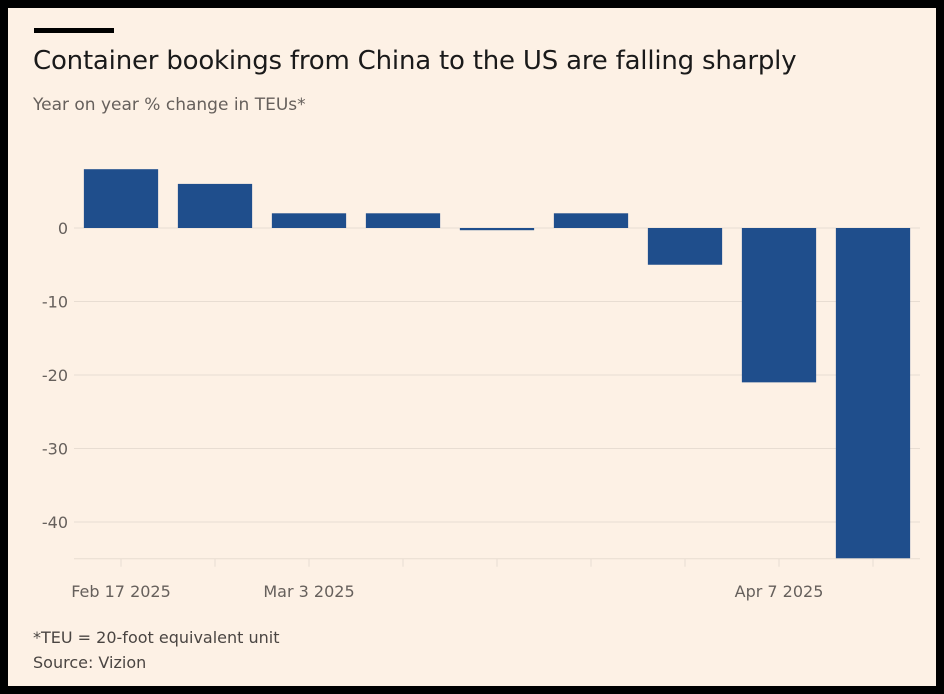 The width and height of the screenshot is (944, 694). Describe the element at coordinates (55, 449) in the screenshot. I see `y-tick-label: -30` at that location.